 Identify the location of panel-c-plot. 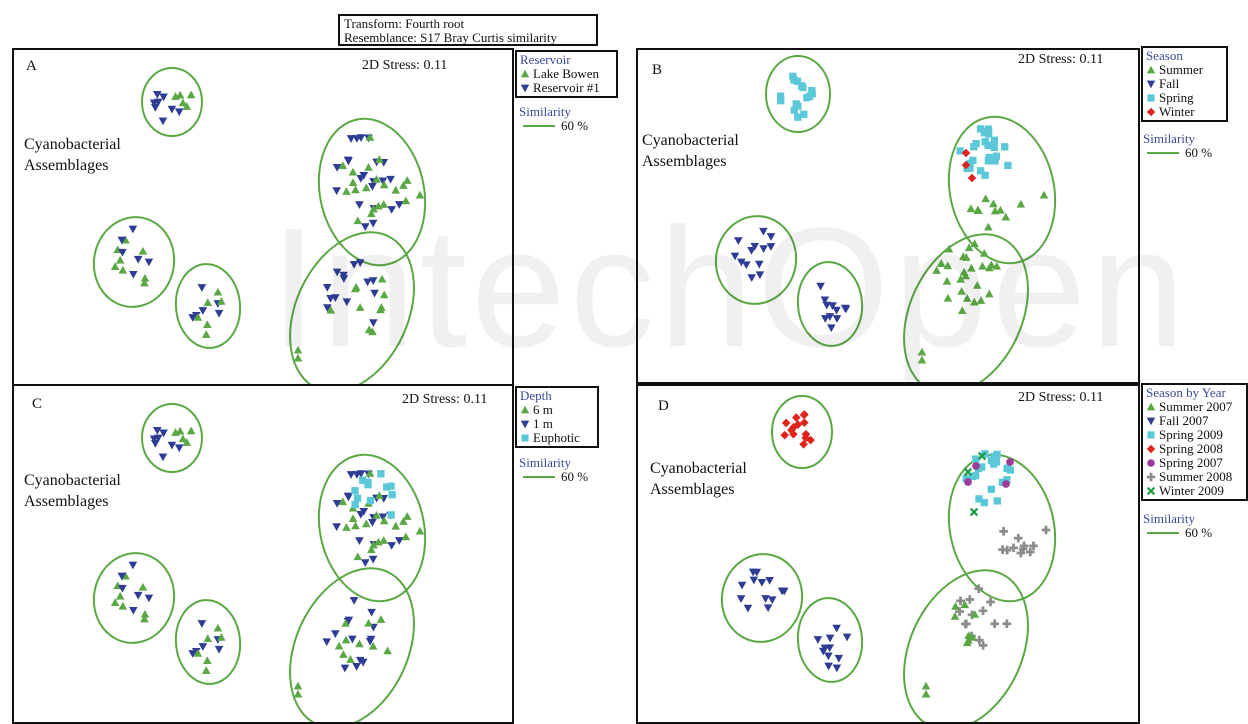
(259, 562).